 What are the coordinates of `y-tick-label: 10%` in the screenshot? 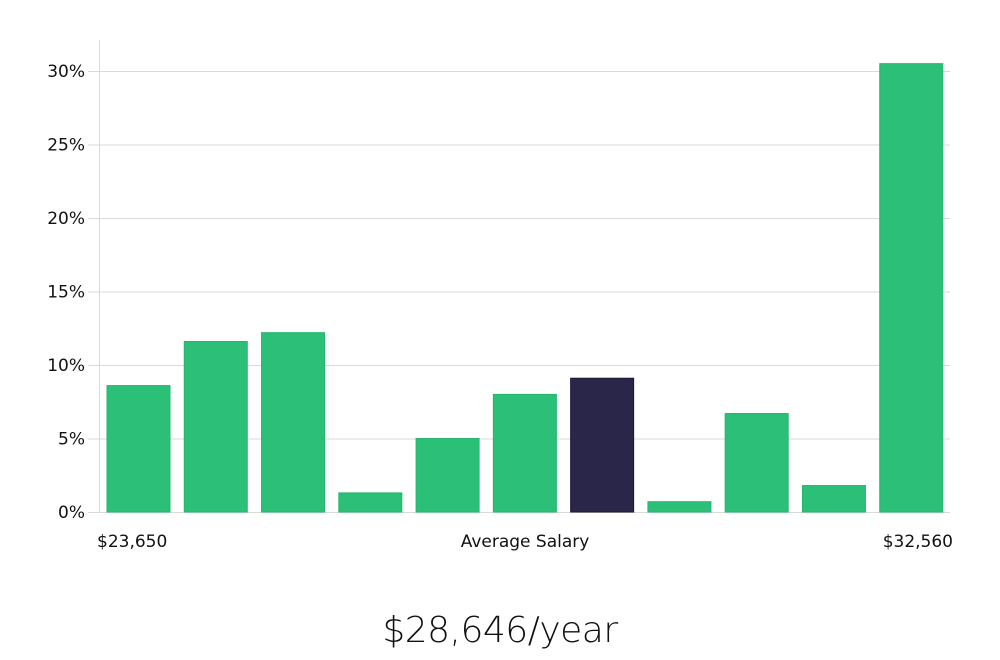 It's located at (66, 366).